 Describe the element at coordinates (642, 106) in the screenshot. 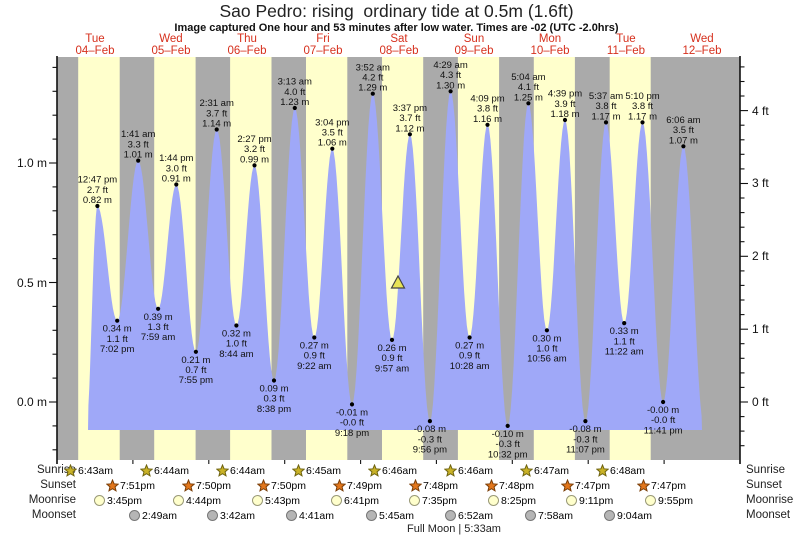

I see `high-tide-annotation: 5:10 pm 3.8 ft 1.17 m` at that location.